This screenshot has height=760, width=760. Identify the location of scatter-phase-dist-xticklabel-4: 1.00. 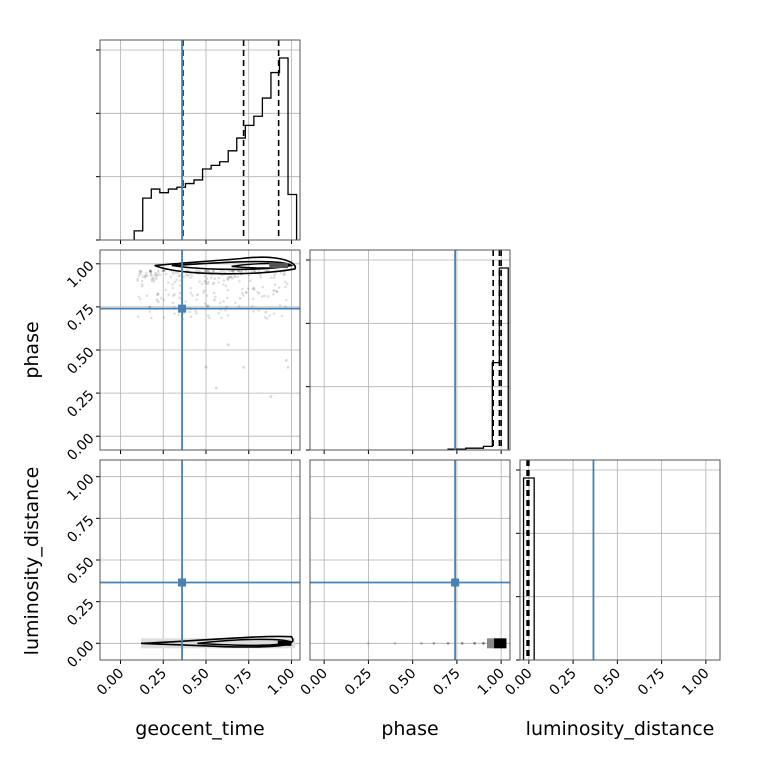
(491, 682).